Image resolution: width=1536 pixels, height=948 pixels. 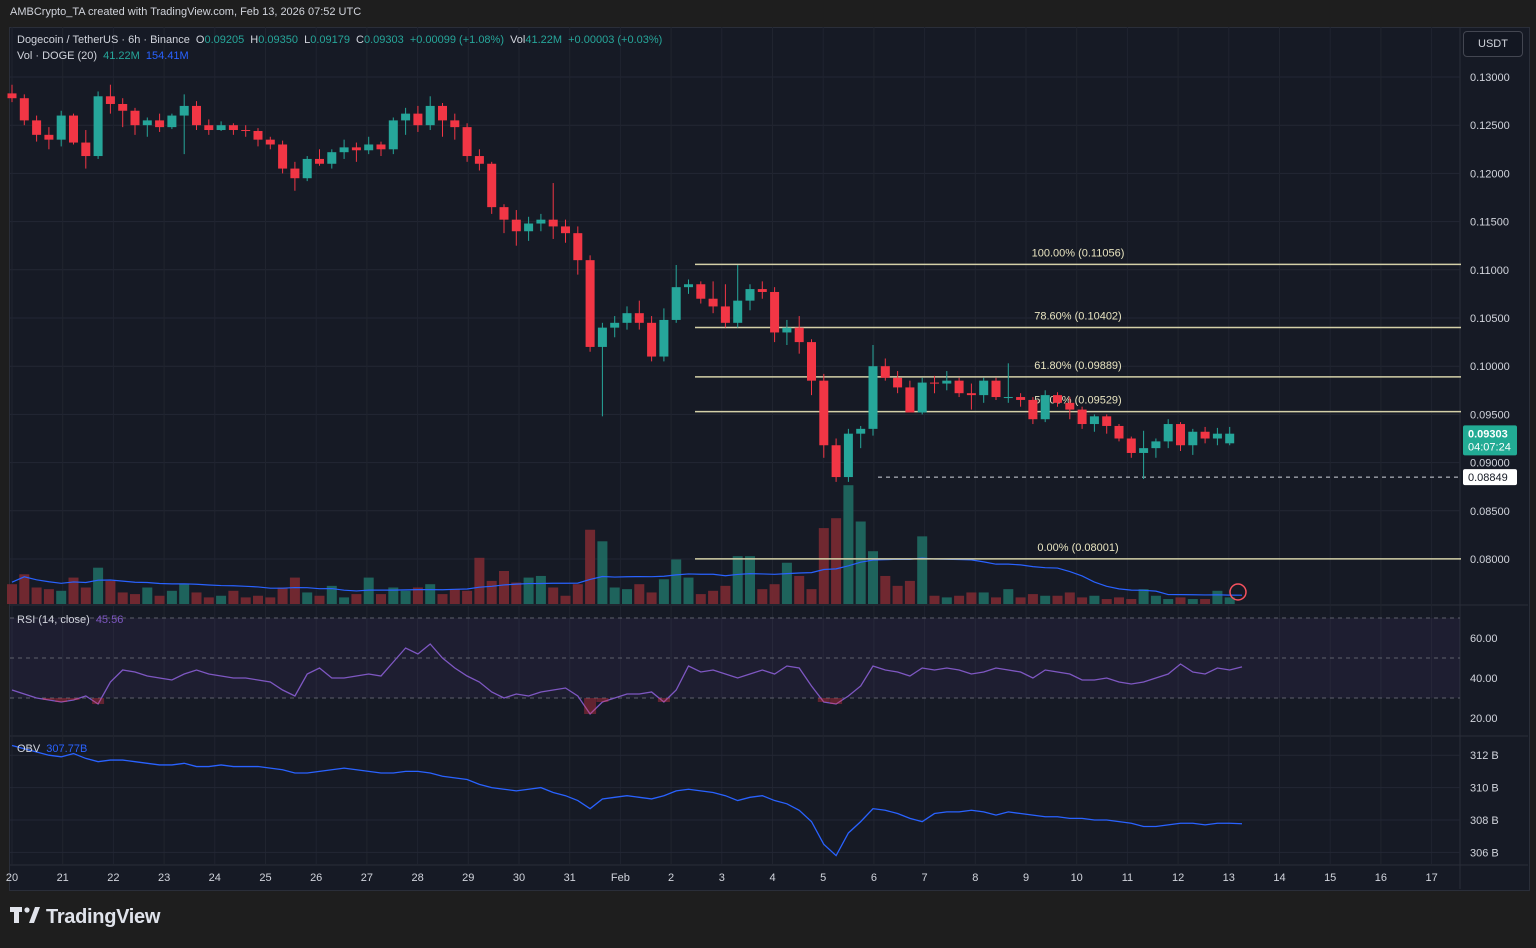 I want to click on legend-low-value: 0.09179, so click(x=330, y=40).